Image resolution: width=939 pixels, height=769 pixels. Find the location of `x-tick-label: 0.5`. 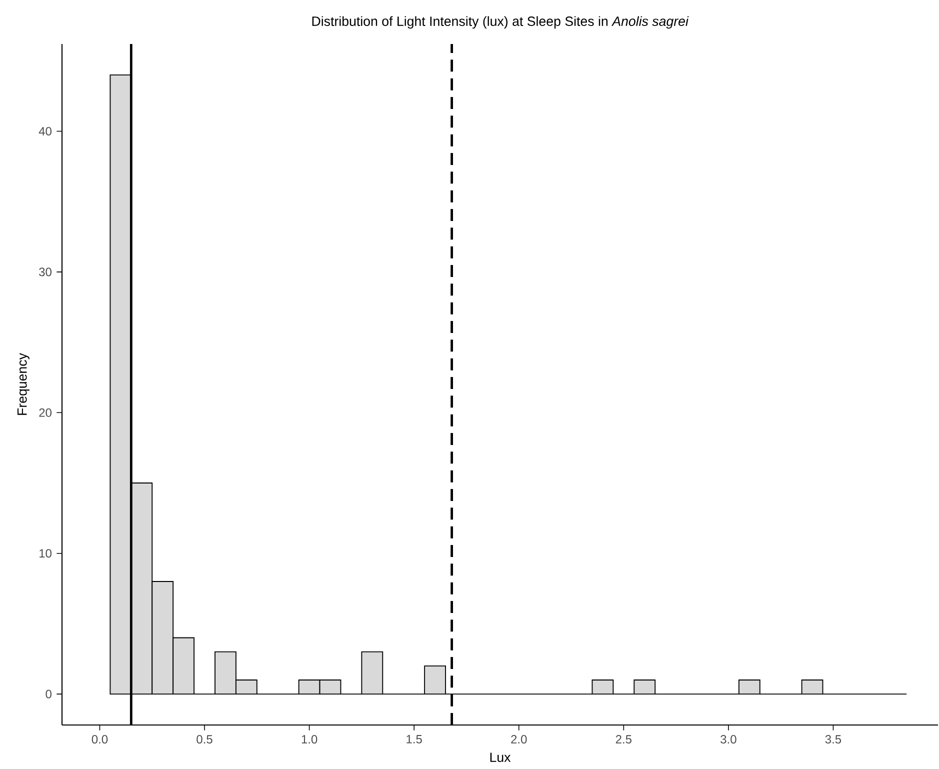

x-tick-label: 0.5 is located at coordinates (204, 739).